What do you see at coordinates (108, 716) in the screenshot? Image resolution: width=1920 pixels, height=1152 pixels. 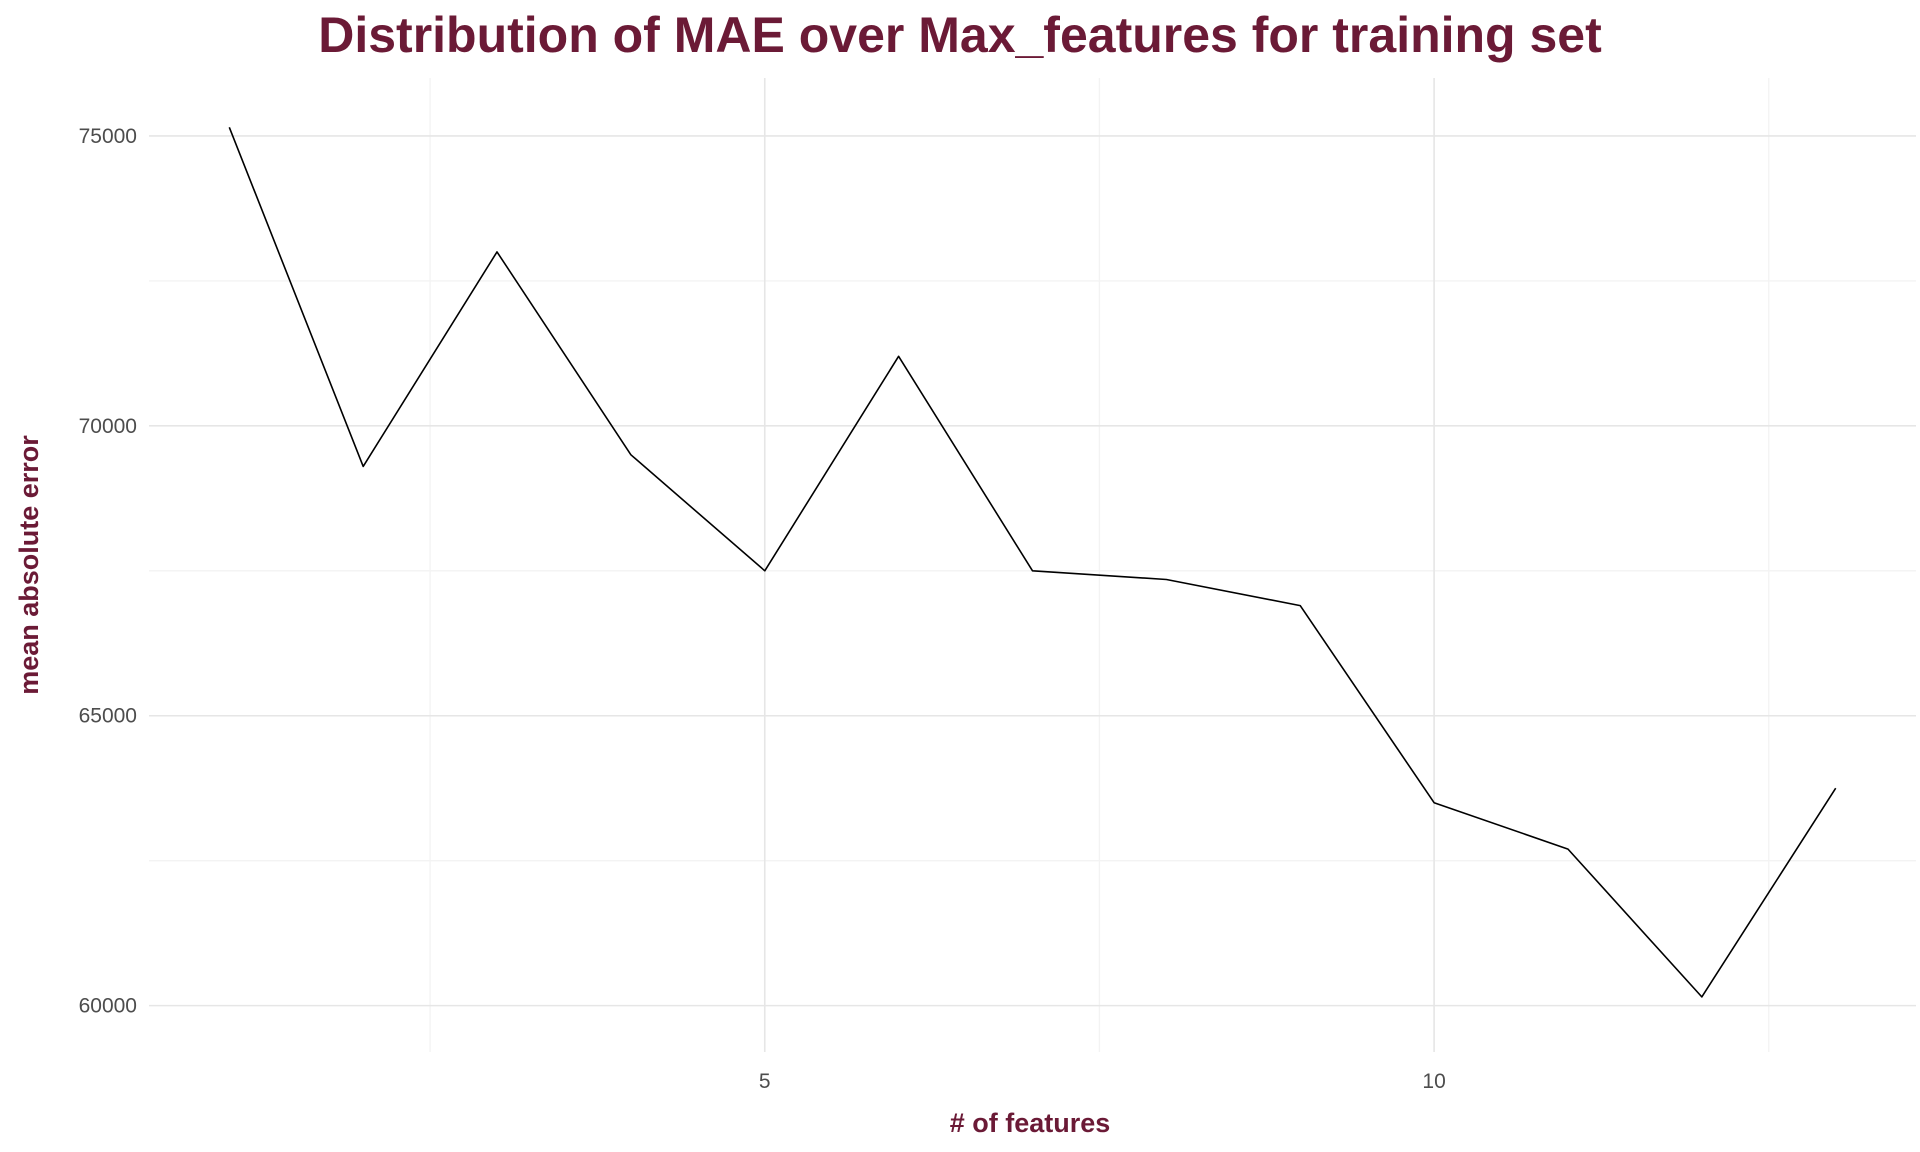 I see `y-tick-label: 65000` at bounding box center [108, 716].